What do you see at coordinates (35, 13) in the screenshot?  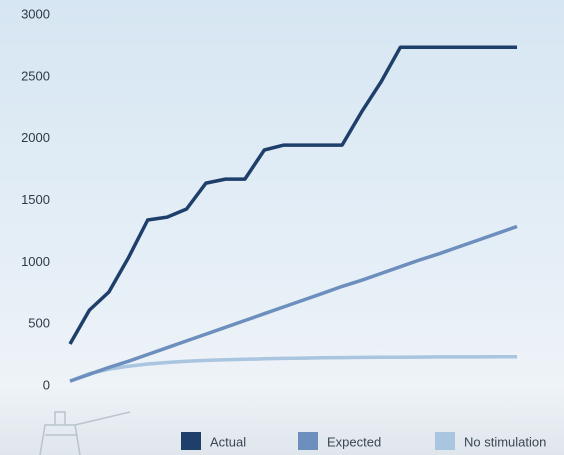 I see `y-tick-label: 3000` at bounding box center [35, 13].